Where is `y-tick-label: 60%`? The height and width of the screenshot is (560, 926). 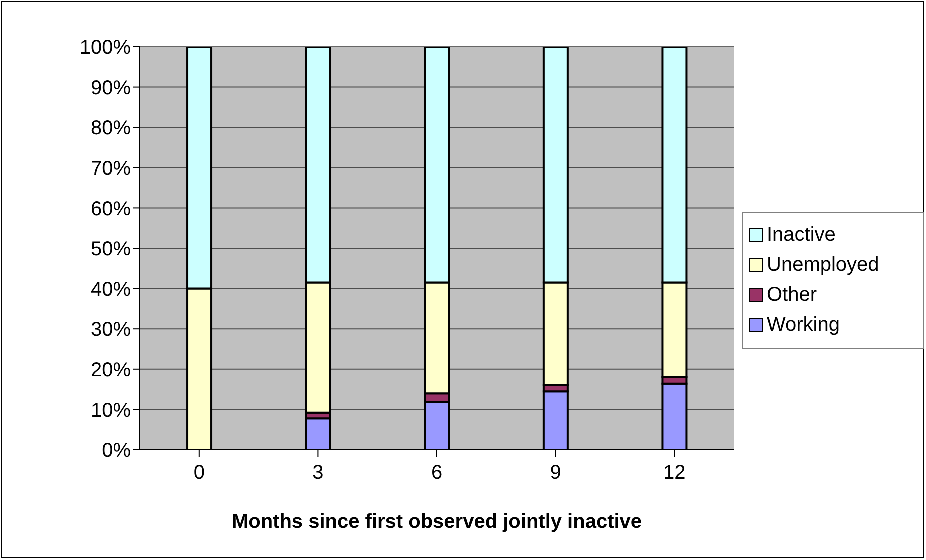 y-tick-label: 60% is located at coordinates (111, 209).